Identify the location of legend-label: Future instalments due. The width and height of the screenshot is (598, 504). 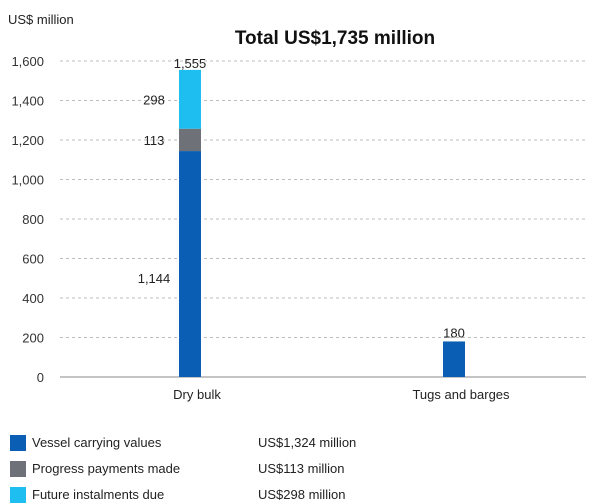
(98, 494).